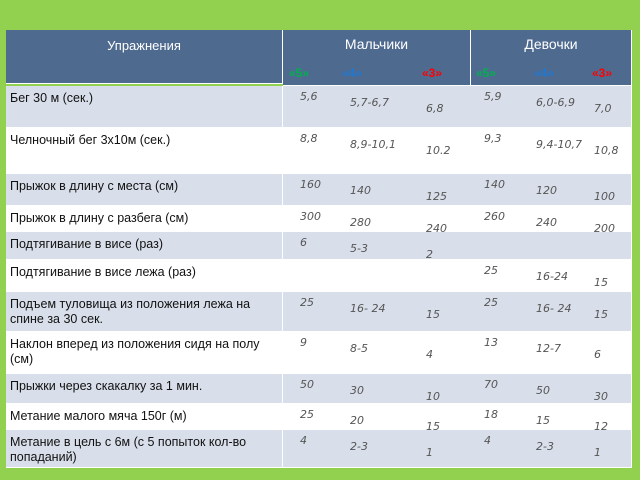 Image resolution: width=640 pixels, height=480 pixels. Describe the element at coordinates (144, 246) in the screenshot. I see `exercise-row-label: Подтягивание в висе (раз)` at that location.